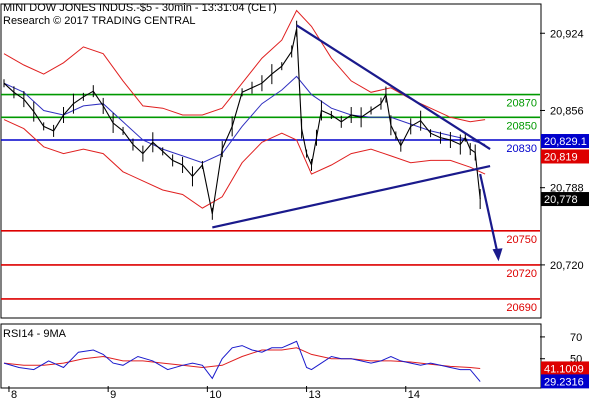 Image resolution: width=590 pixels, height=400 pixels. I want to click on price-badge-label: 20,829.1, so click(565, 142).